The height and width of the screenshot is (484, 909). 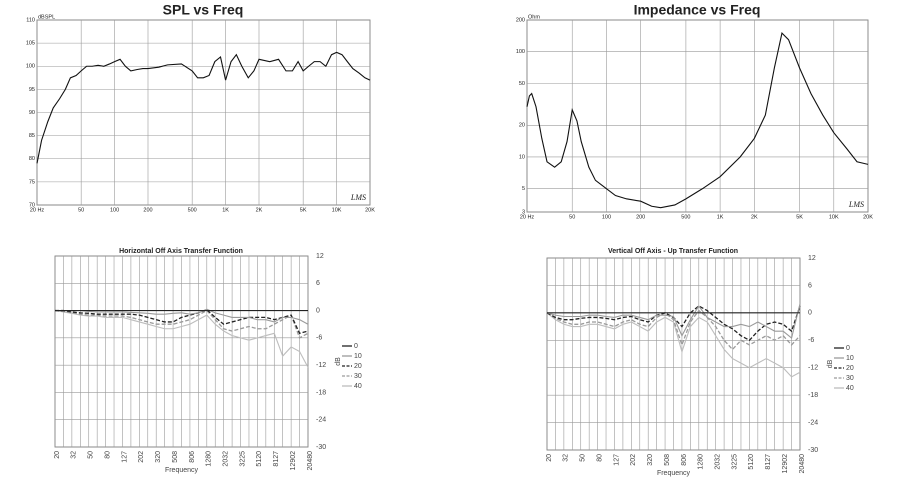 What do you see at coordinates (358, 197) in the screenshot?
I see `annotation: LMS` at bounding box center [358, 197].